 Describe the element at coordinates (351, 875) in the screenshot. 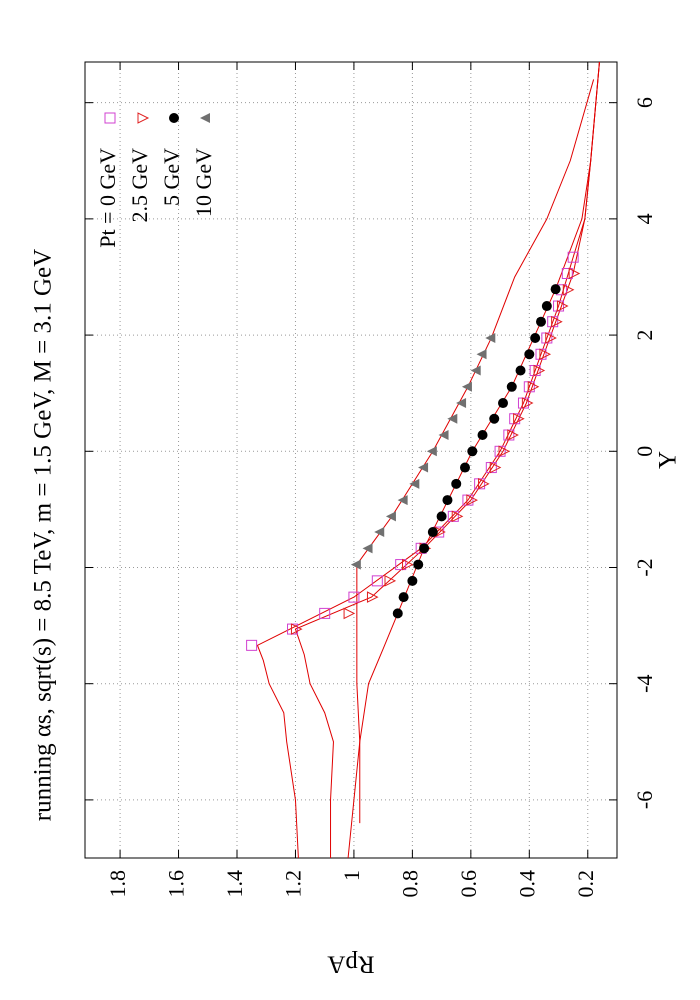

I see `y-tick-label: 1` at that location.